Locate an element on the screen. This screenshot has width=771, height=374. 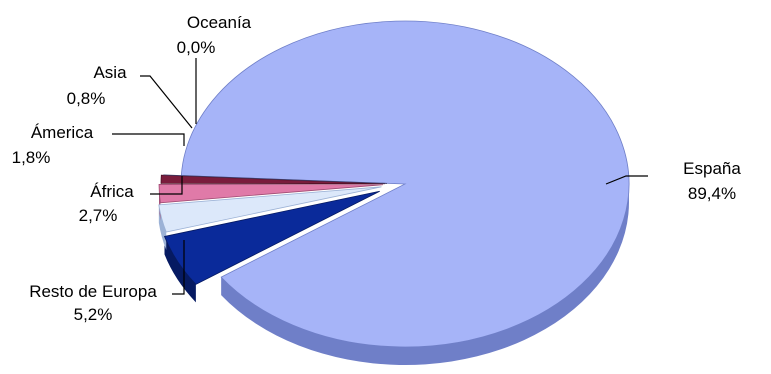
leader-espana is located at coordinates (626, 180).